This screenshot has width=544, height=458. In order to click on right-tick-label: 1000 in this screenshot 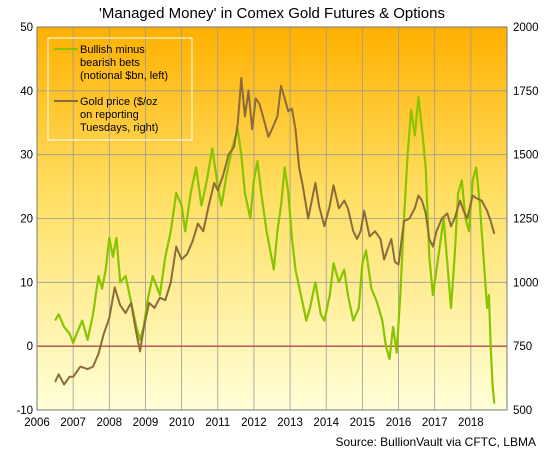, I will do `click(526, 283)`.